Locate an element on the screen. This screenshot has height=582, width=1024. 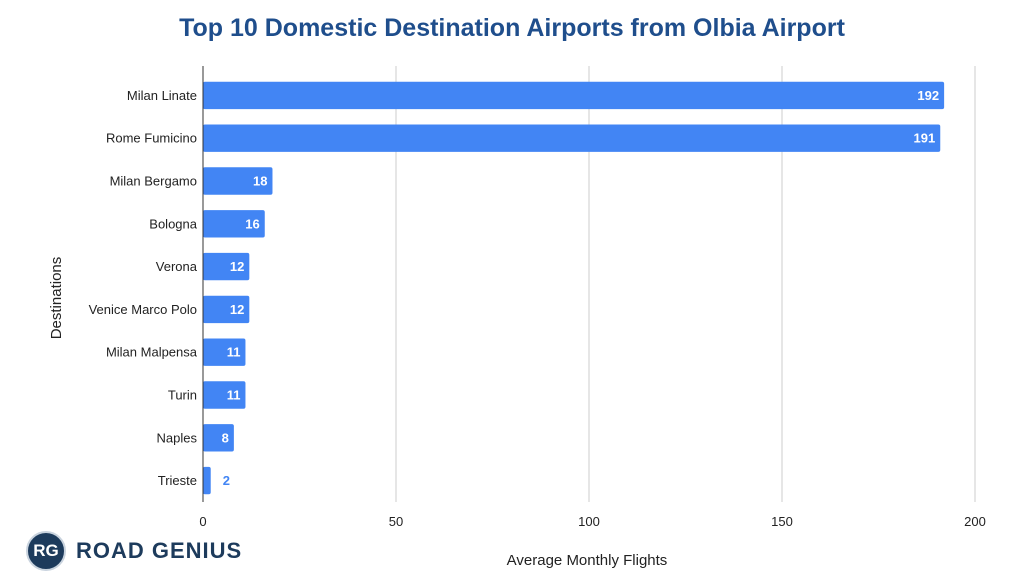
x-tick-label: 100 is located at coordinates (589, 521).